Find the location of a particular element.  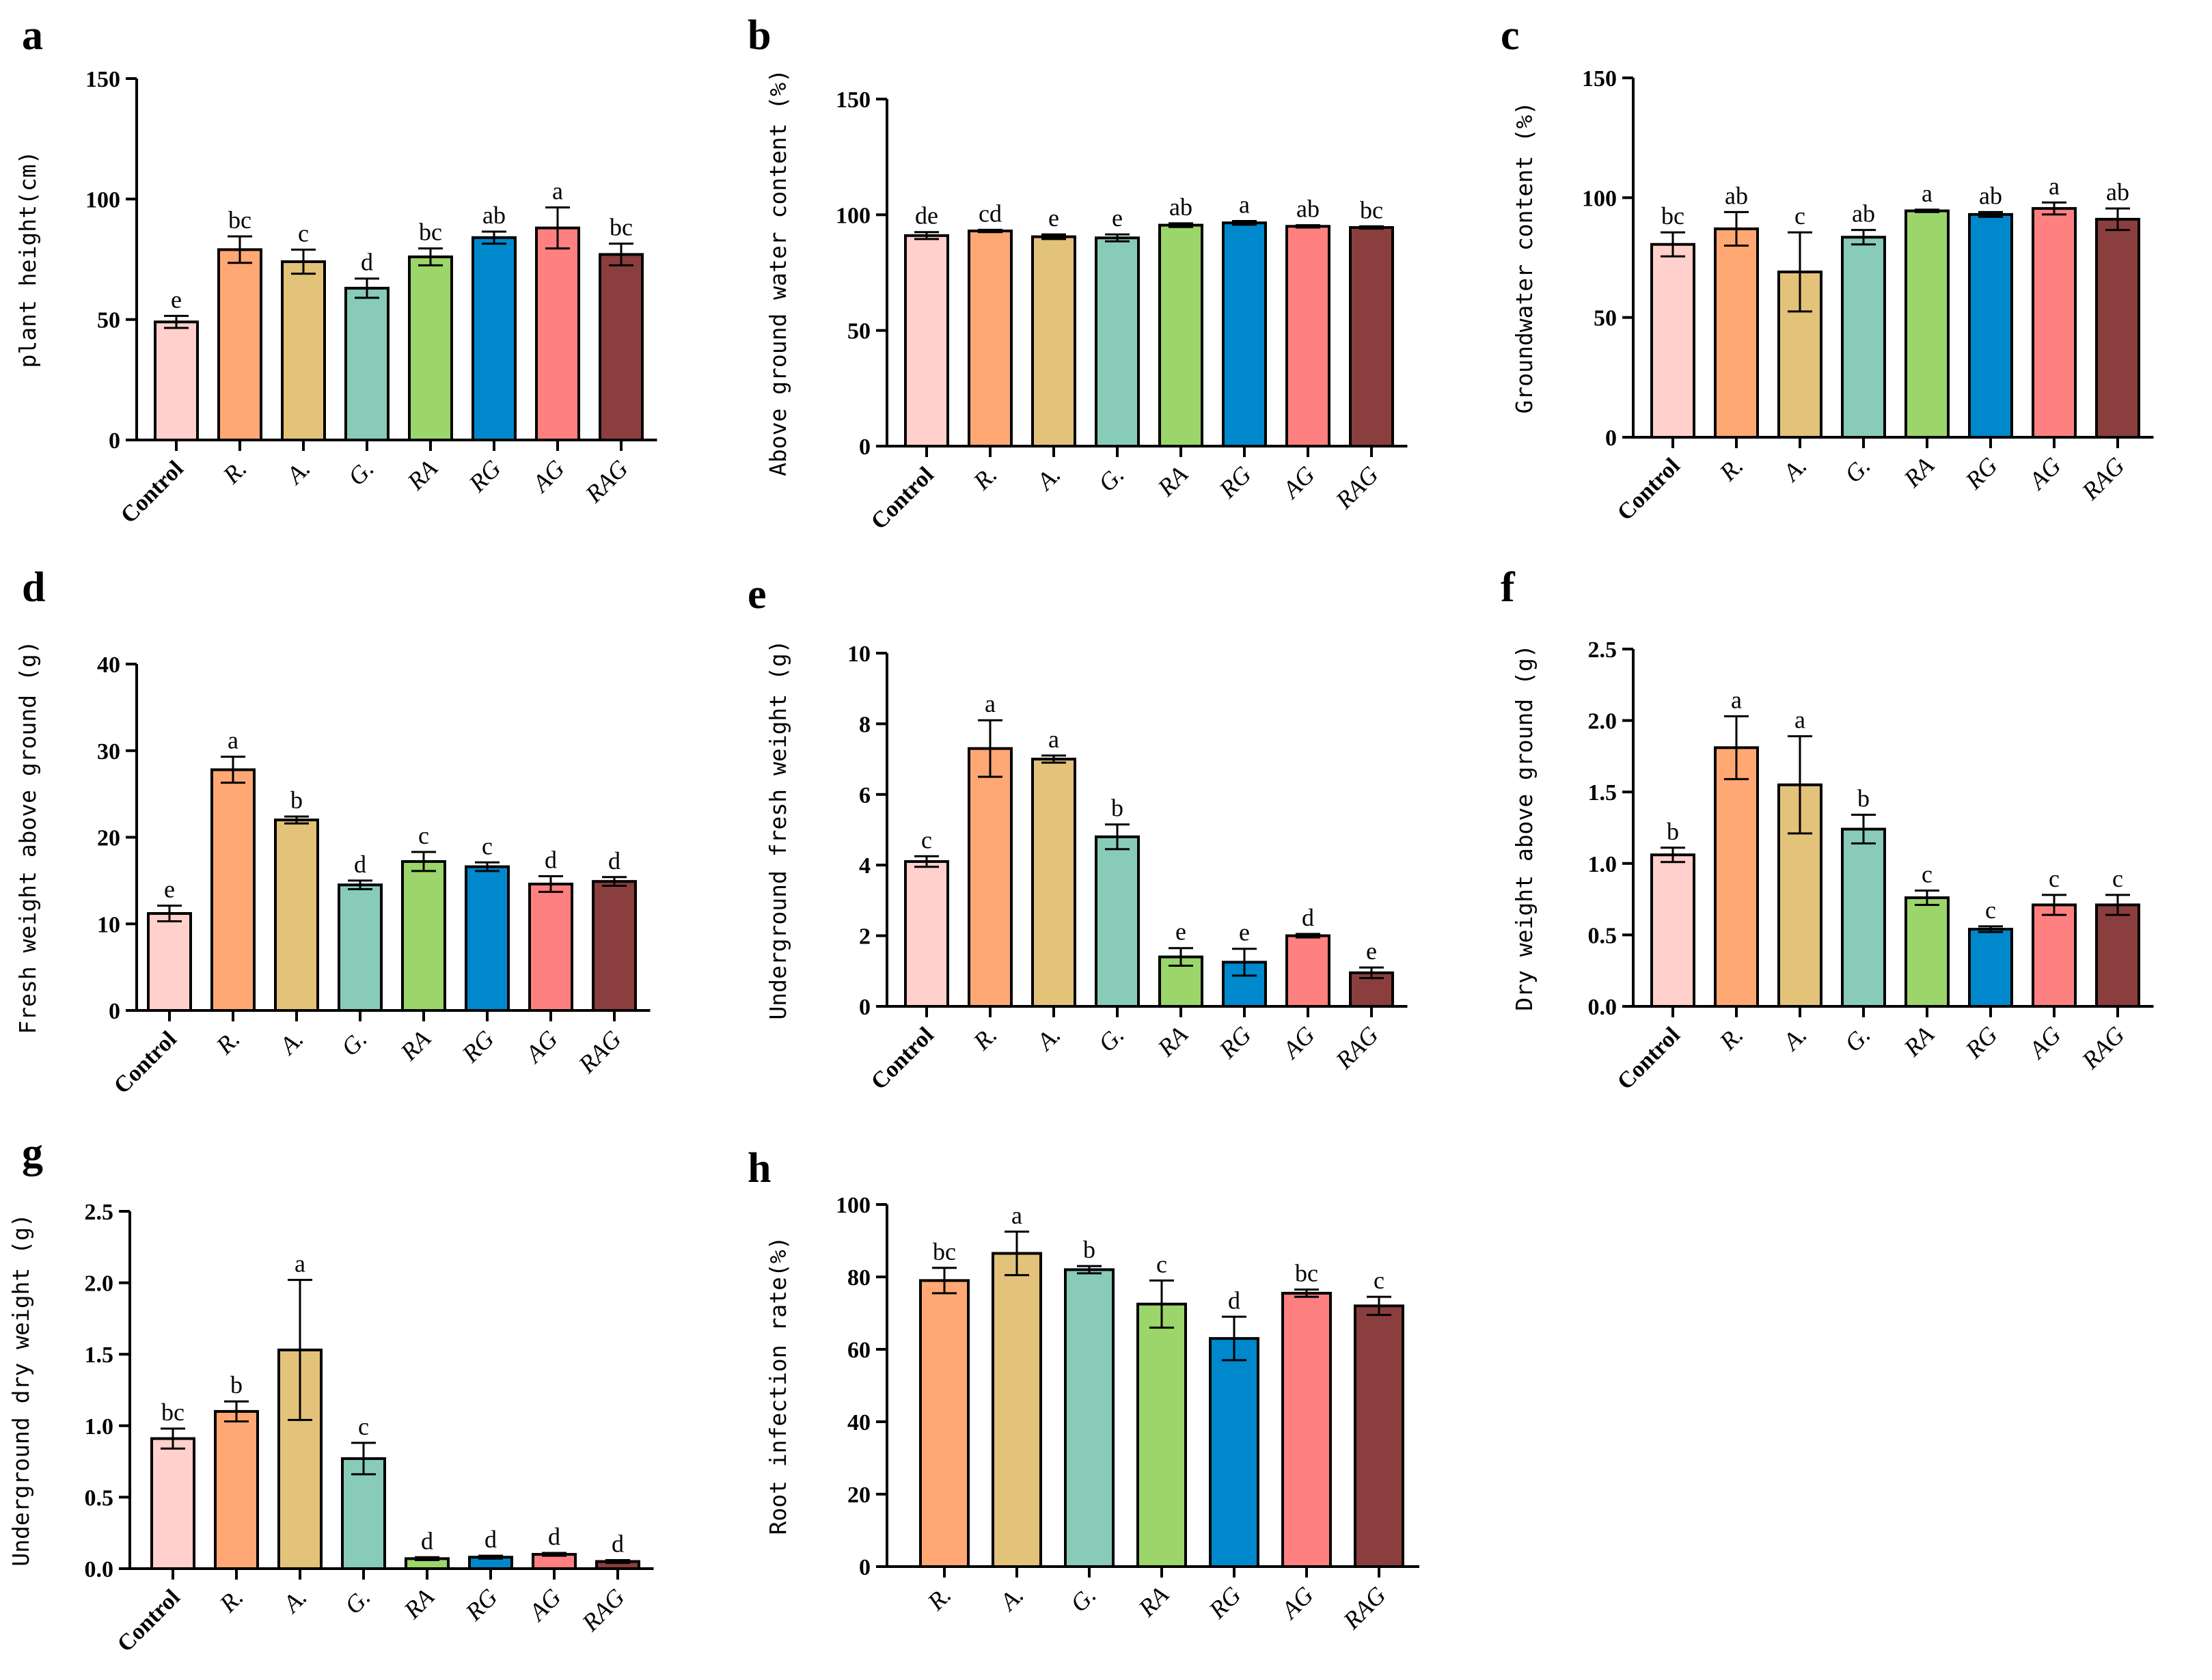

error-bar-d-r is located at coordinates (233, 770).